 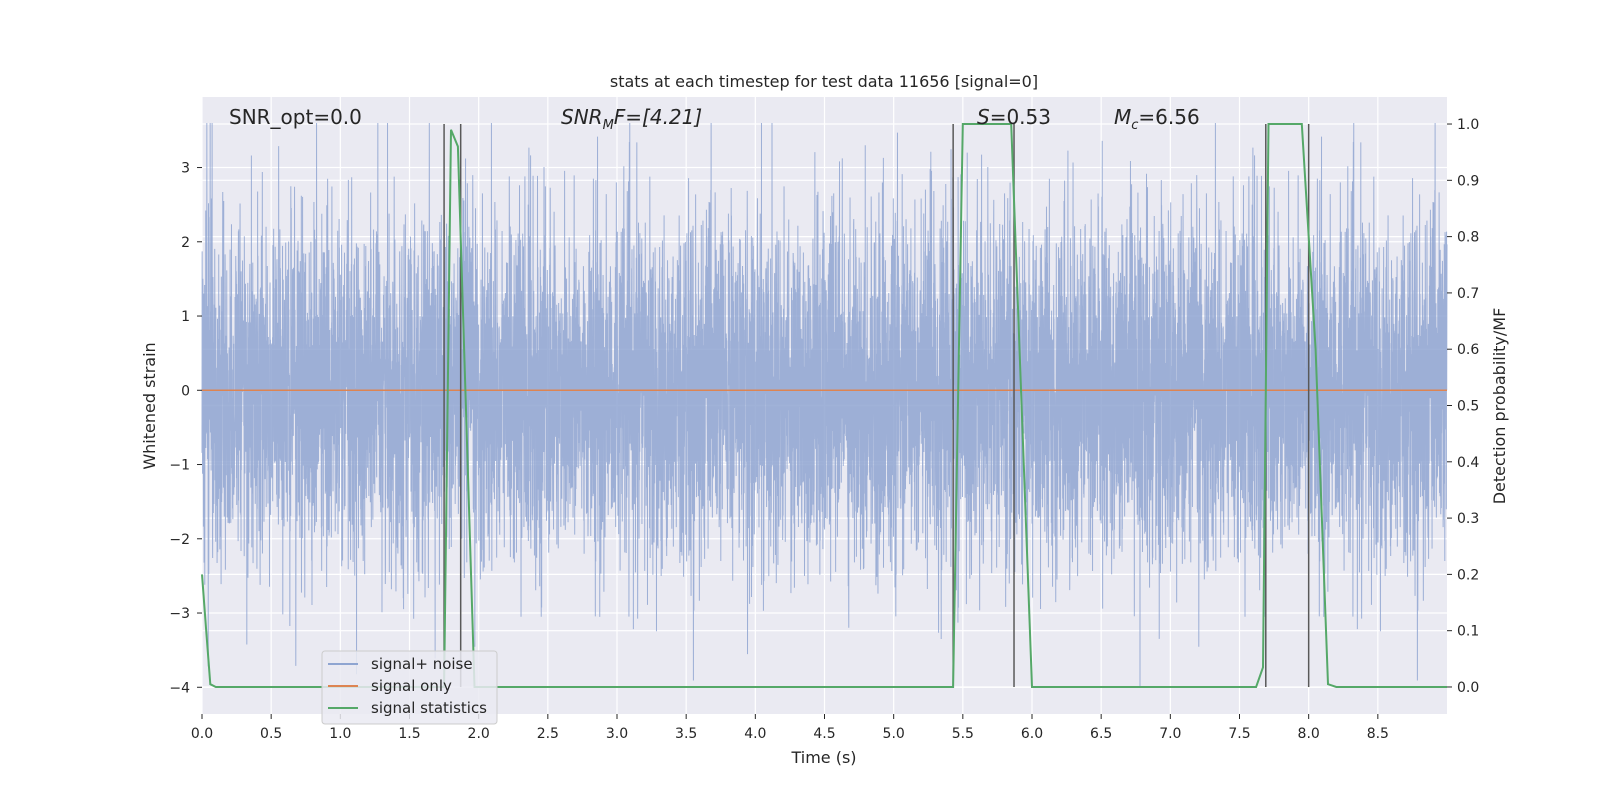 I want to click on x-tick-label: 8.5, so click(x=1378, y=734).